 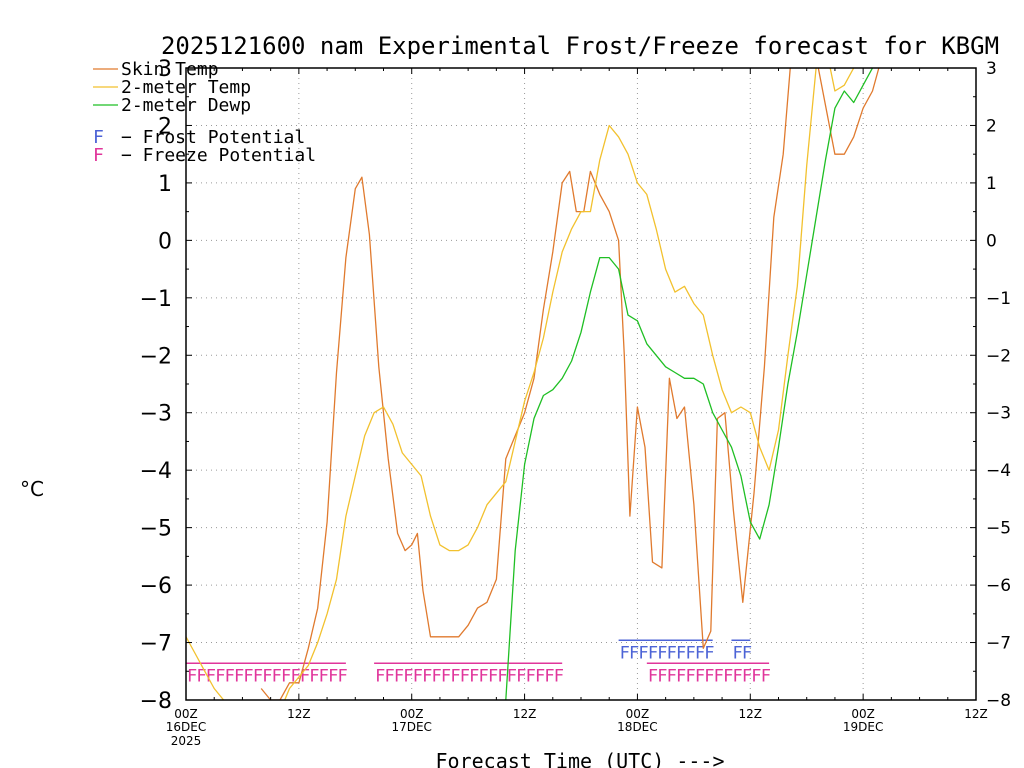 I want to click on y-tick-label-right: 0, so click(x=991, y=241).